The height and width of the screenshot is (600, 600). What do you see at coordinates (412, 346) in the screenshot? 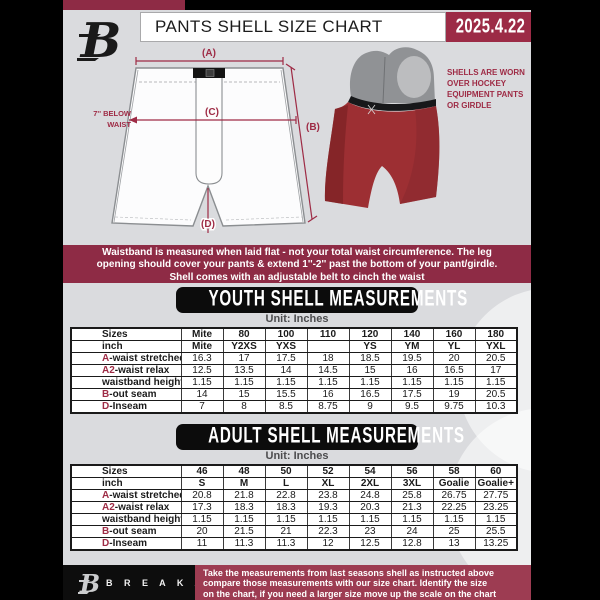
I see `value-cell: YM` at bounding box center [412, 346].